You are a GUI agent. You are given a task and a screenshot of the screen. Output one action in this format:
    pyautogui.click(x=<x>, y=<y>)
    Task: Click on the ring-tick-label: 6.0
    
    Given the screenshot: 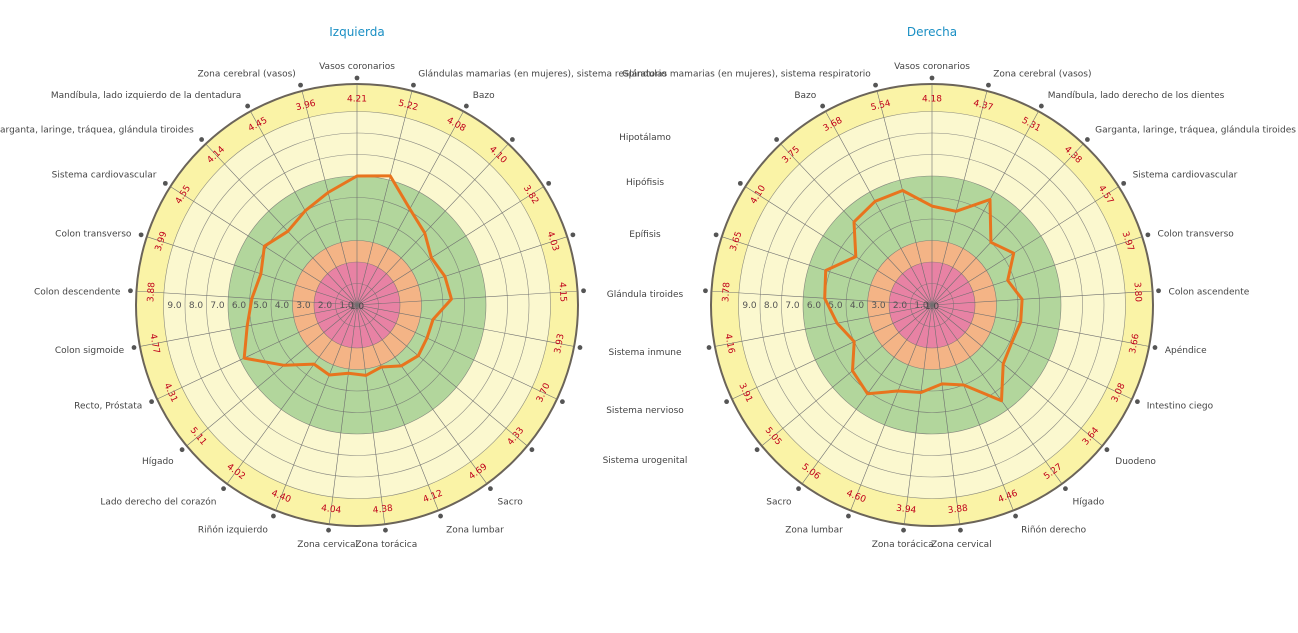 What is the action you would take?
    pyautogui.click(x=239, y=306)
    